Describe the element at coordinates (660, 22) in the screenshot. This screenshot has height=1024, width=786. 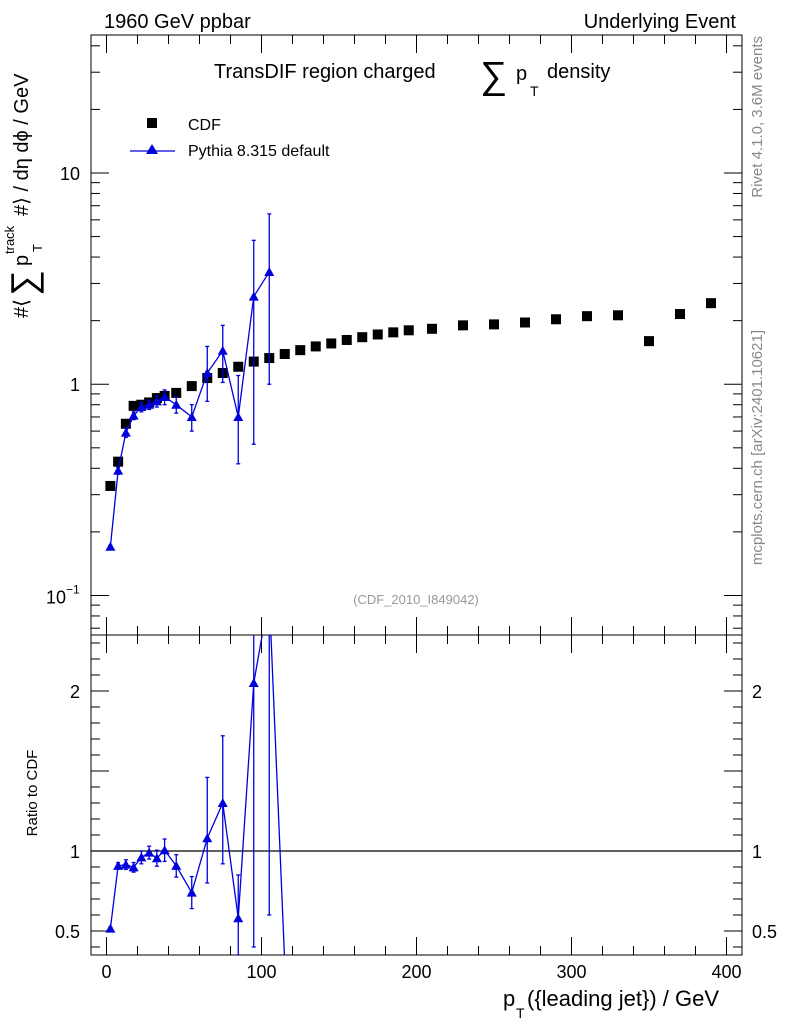
I see `header-right: Underlying Event` at that location.